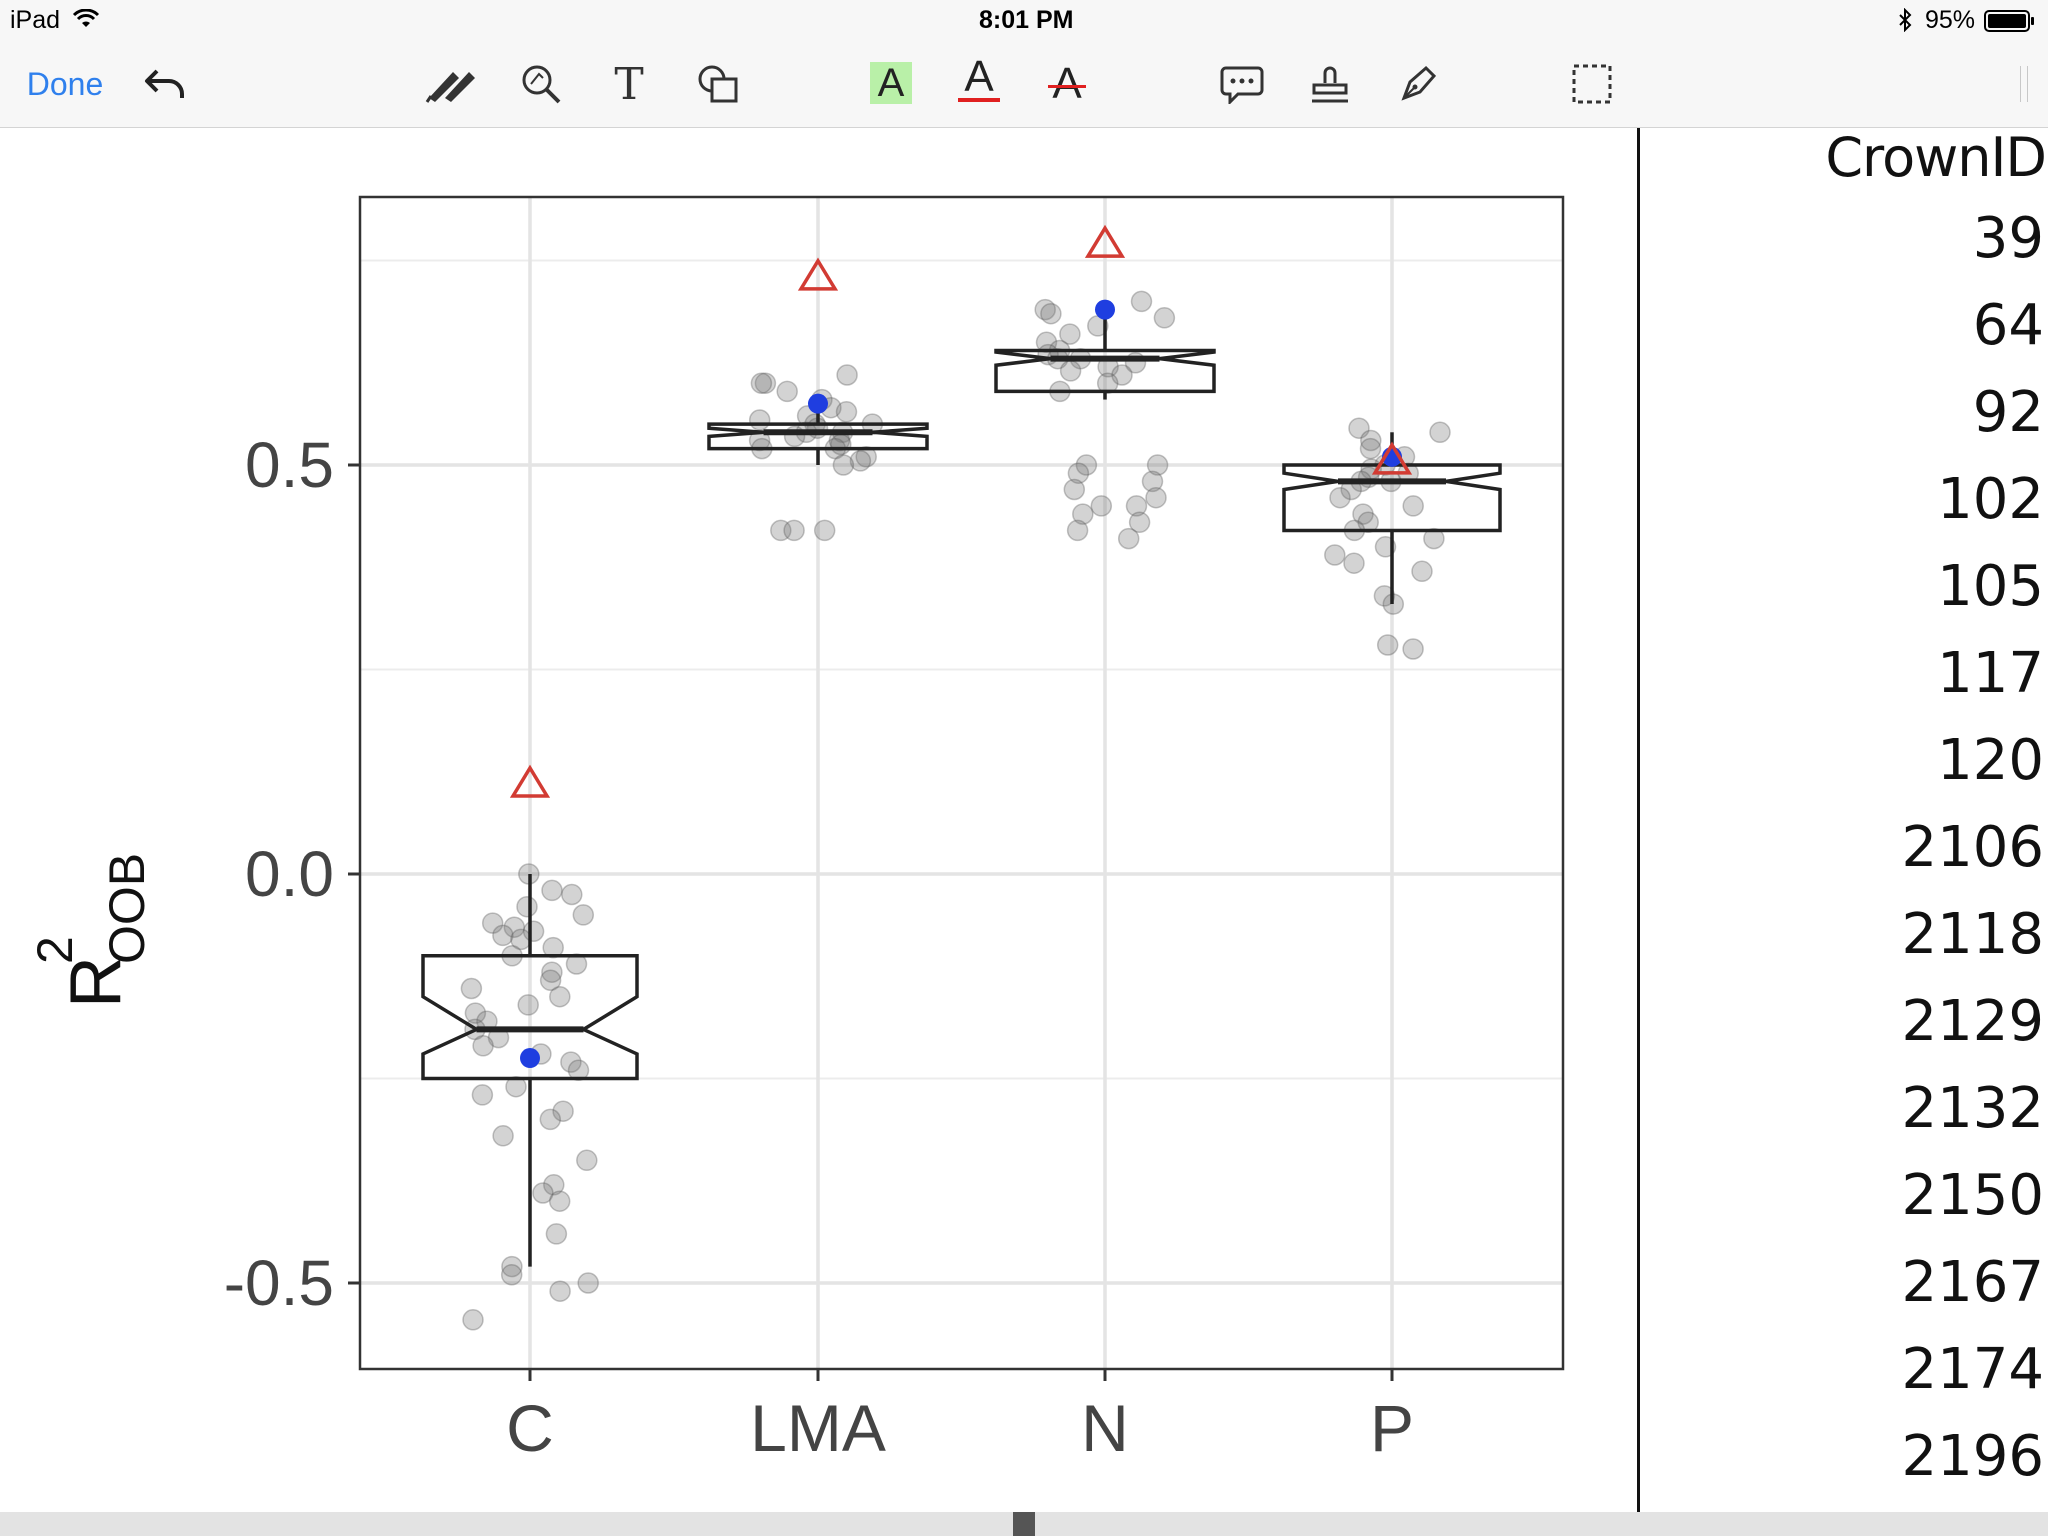 The image size is (2048, 1536). Describe the element at coordinates (55, 950) in the screenshot. I see `y-axis-title-superscript: 2` at that location.